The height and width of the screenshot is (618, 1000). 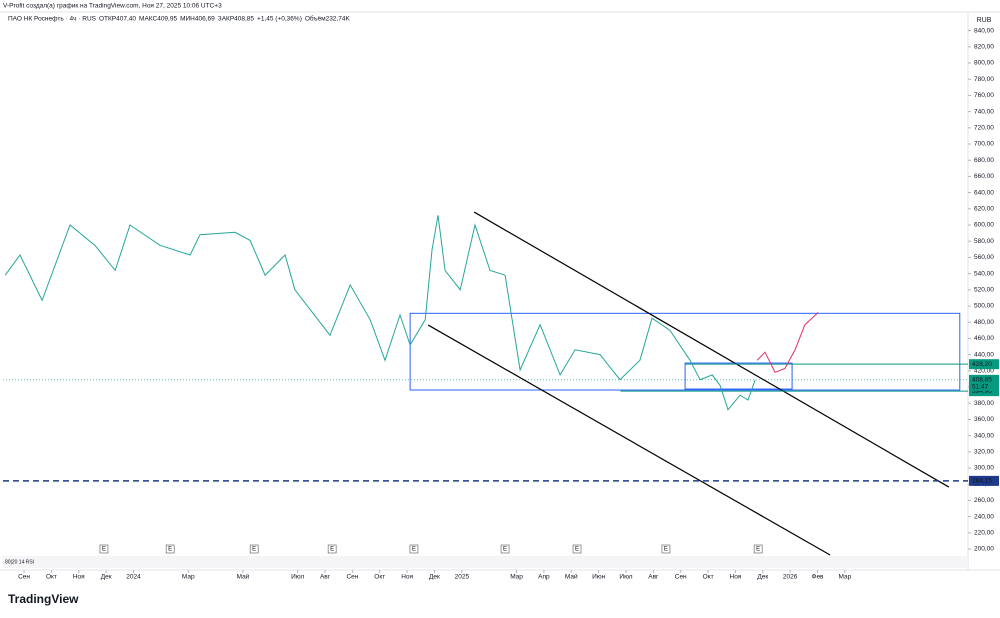 I want to click on legend-text: ЗАКР, so click(x=226, y=19).